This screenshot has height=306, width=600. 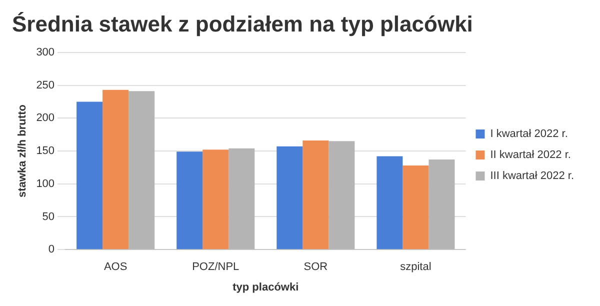 I want to click on legend-label: I kwartał 2022 r., so click(x=529, y=134).